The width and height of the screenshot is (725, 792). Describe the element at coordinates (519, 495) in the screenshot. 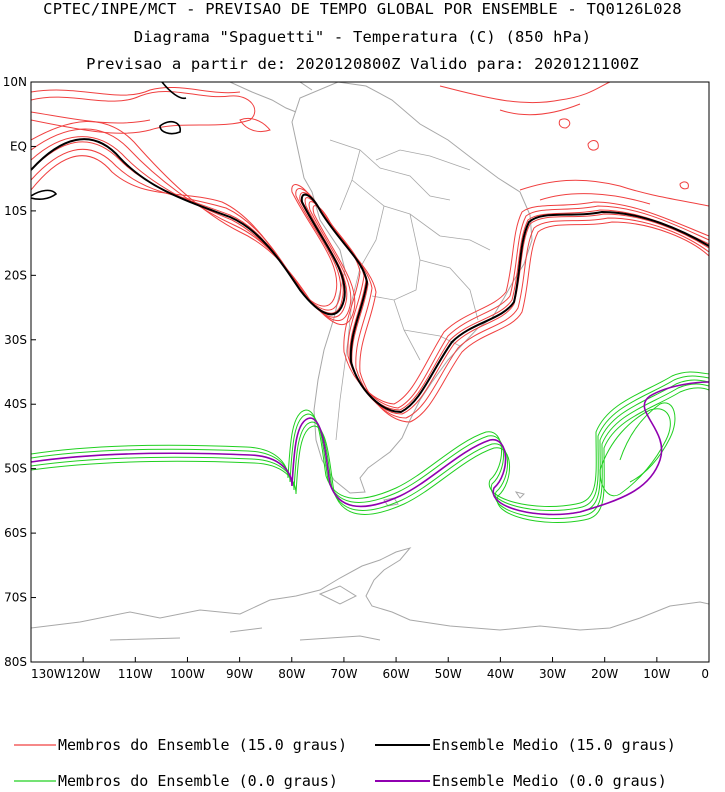

I see `south-georgia` at that location.